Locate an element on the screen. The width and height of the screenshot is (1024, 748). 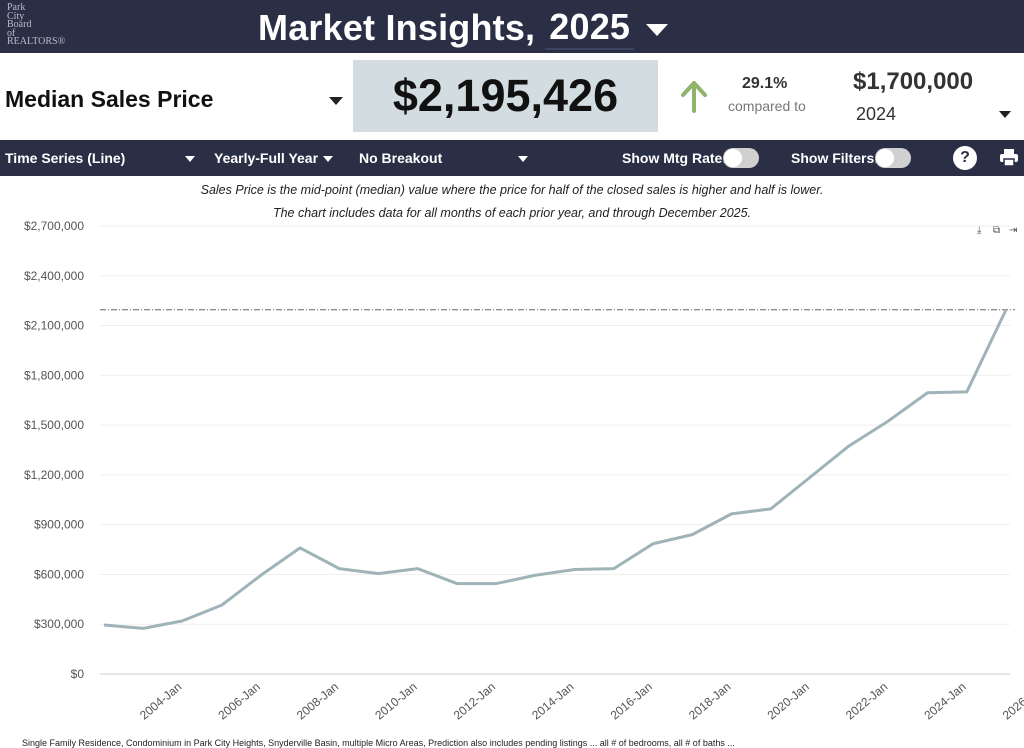
y-tick-label: $2,700,000 is located at coordinates (54, 226).